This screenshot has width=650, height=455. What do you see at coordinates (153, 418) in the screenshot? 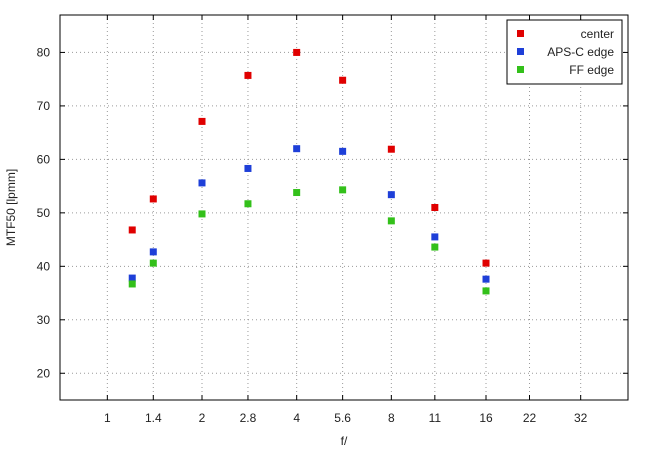
I see `x-tick-label: 1.4` at bounding box center [153, 418].